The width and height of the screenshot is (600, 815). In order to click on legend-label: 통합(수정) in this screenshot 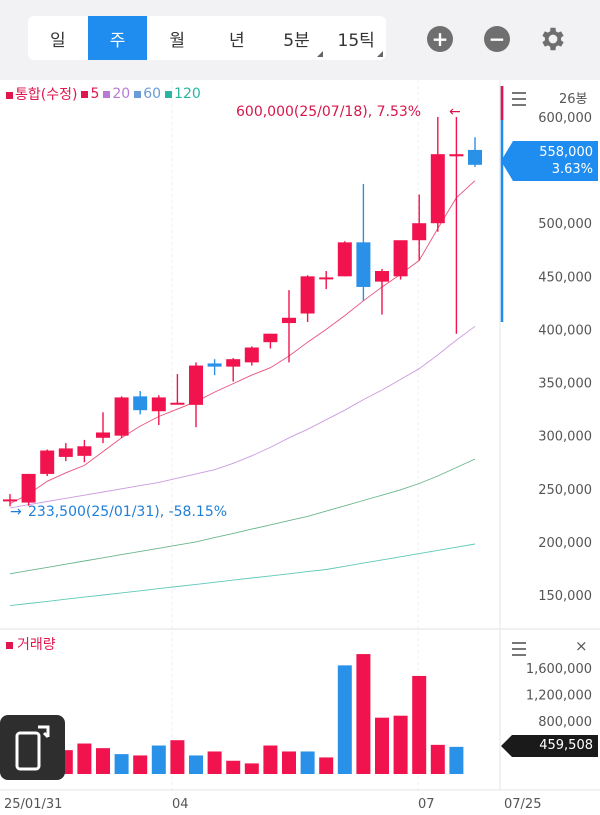, I will do `click(46, 95)`.